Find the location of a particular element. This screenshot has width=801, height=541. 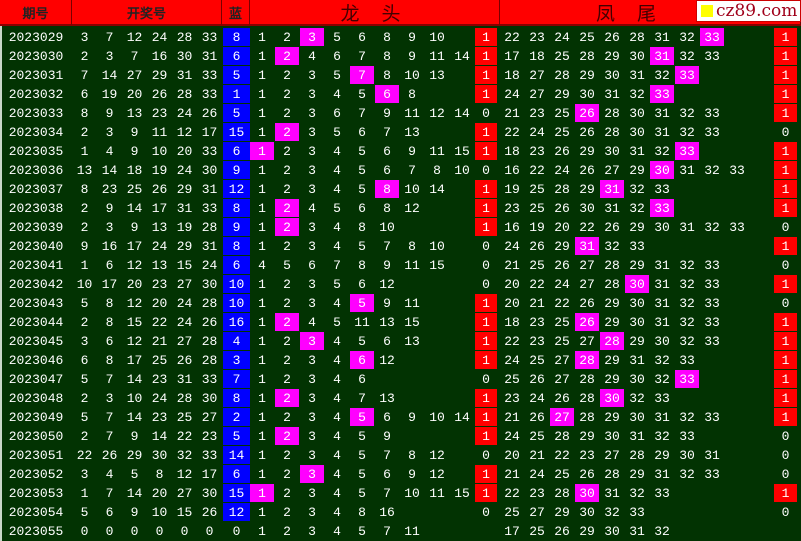

issue-number: 2023033 is located at coordinates (36, 113).